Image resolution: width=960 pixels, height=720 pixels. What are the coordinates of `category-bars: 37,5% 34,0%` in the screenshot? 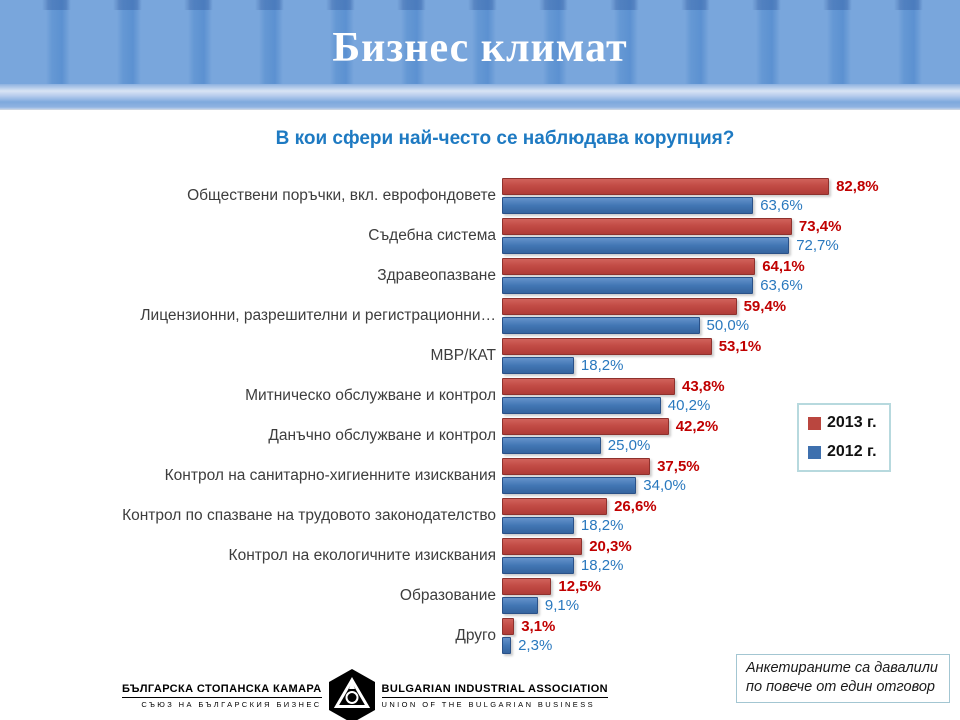 It's located at (721, 476).